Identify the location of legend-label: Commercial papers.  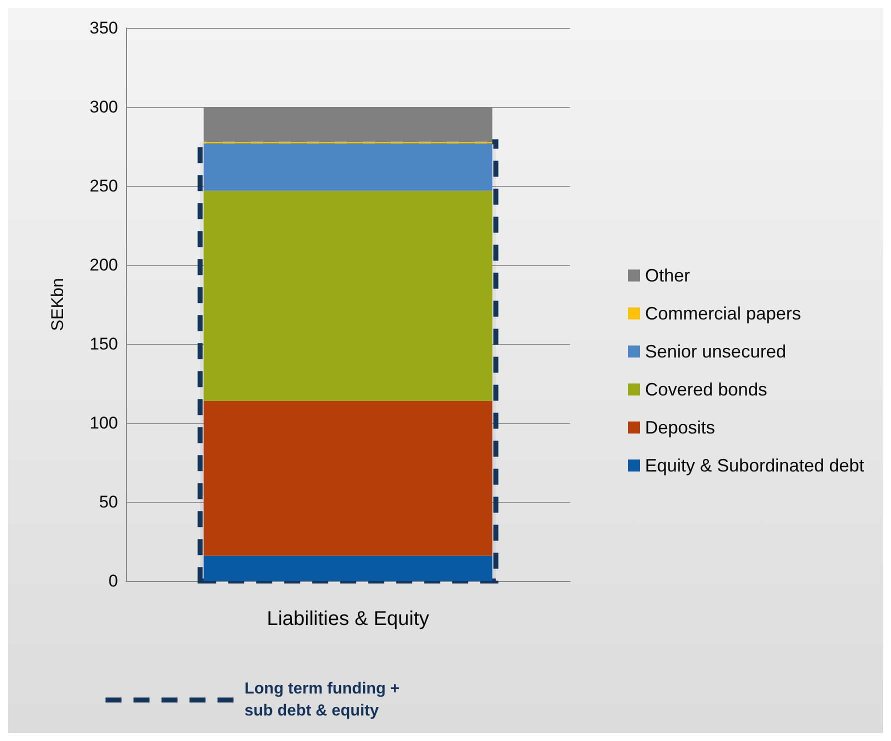
(723, 314).